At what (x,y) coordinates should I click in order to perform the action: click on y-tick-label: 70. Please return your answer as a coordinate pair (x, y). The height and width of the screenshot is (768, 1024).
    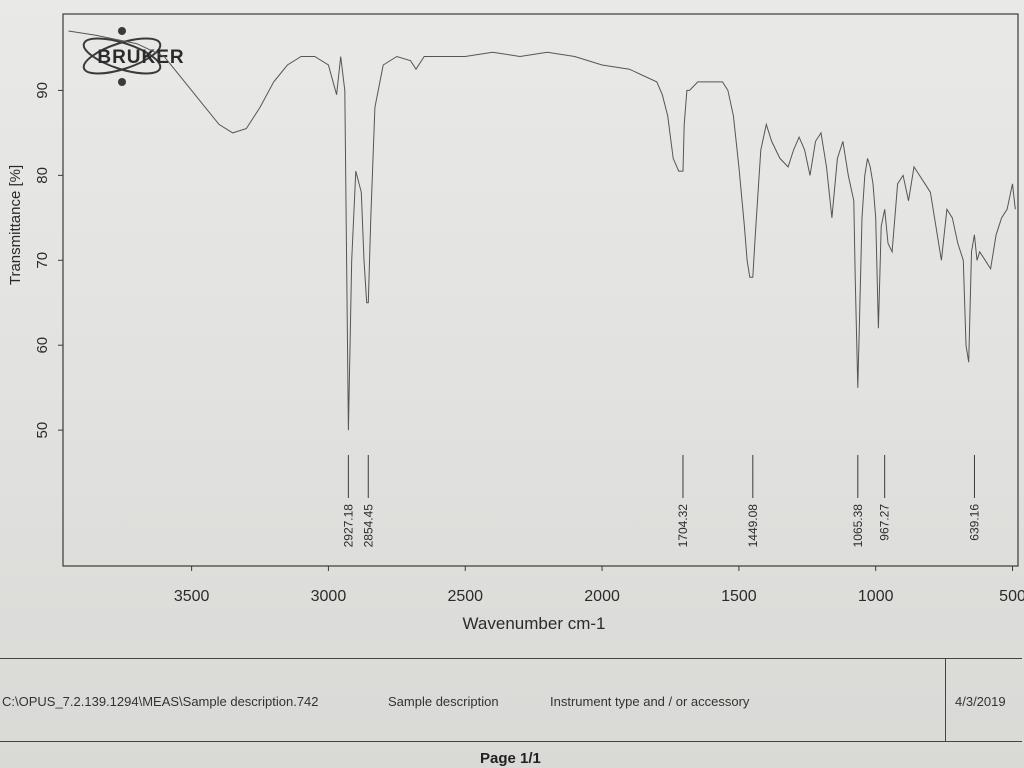
    Looking at the image, I should click on (42, 260).